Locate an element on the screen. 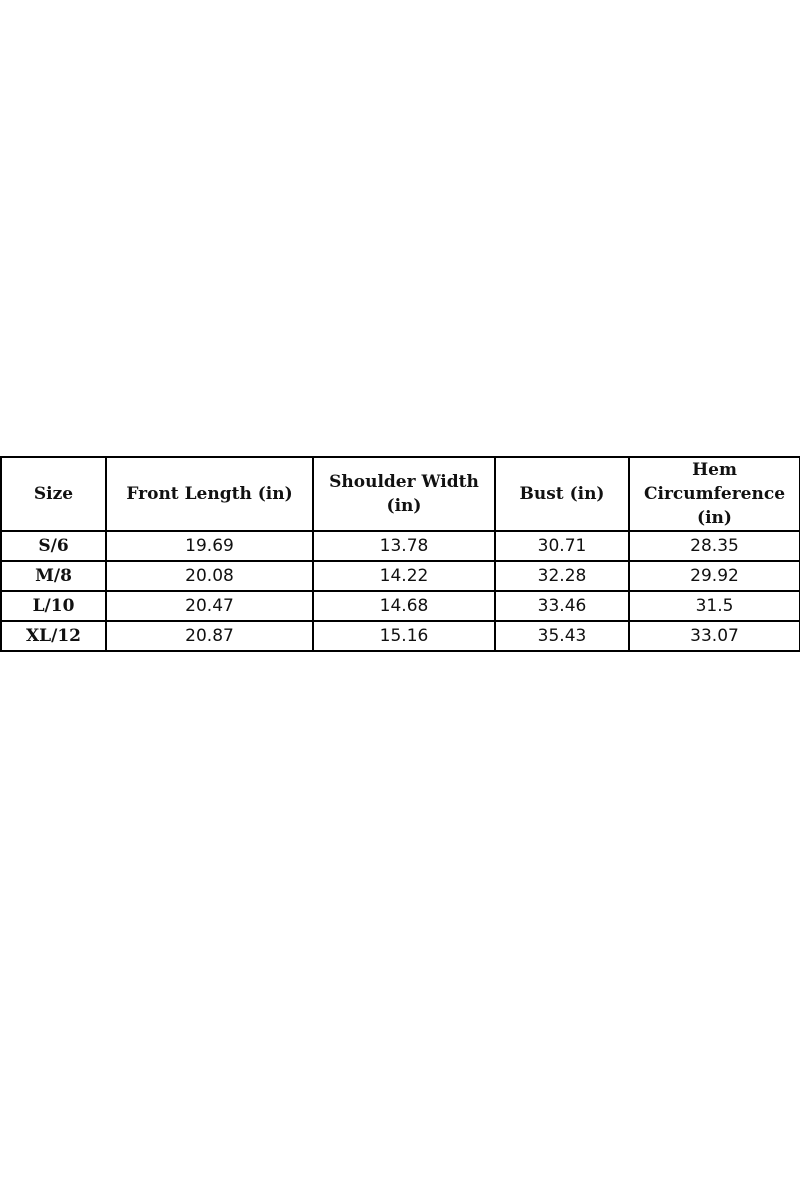  table-row: S/6 19.69 13.78 30.71 28.35 is located at coordinates (400, 546).